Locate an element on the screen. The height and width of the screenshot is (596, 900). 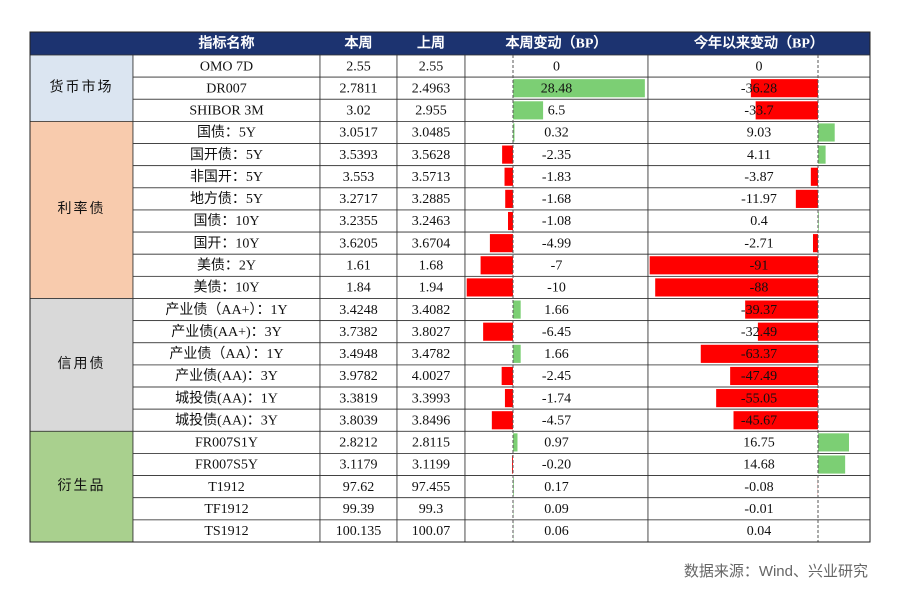
cell-text: TF1912 is located at coordinates (226, 509).